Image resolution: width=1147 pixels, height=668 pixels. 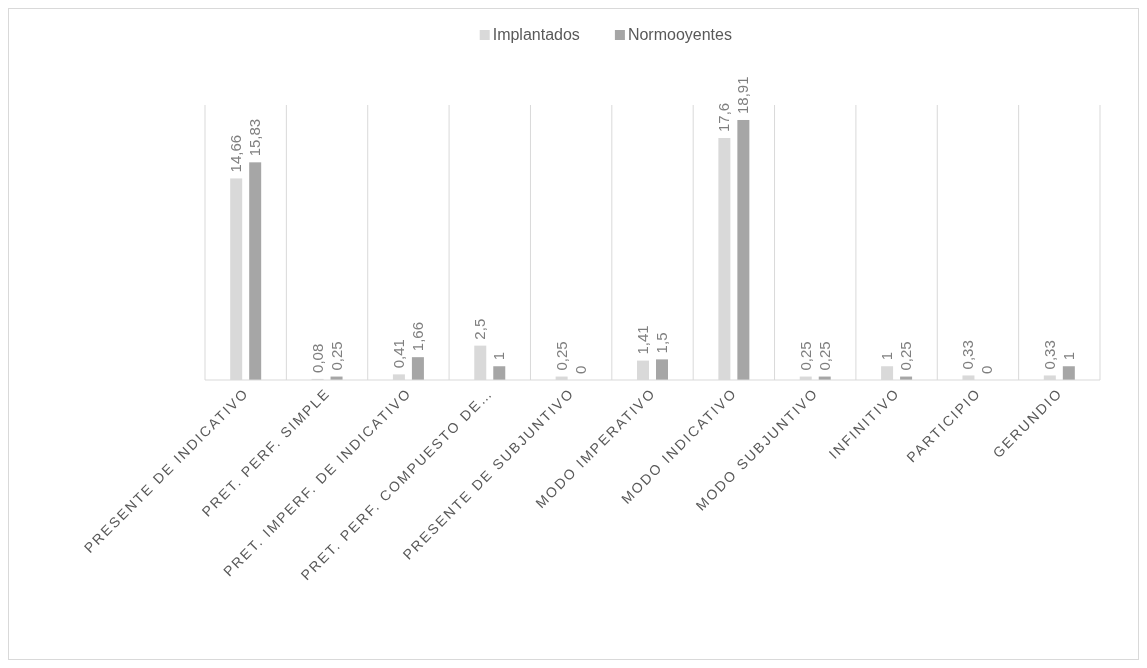 I want to click on data-label: 1,41, so click(x=642, y=340).